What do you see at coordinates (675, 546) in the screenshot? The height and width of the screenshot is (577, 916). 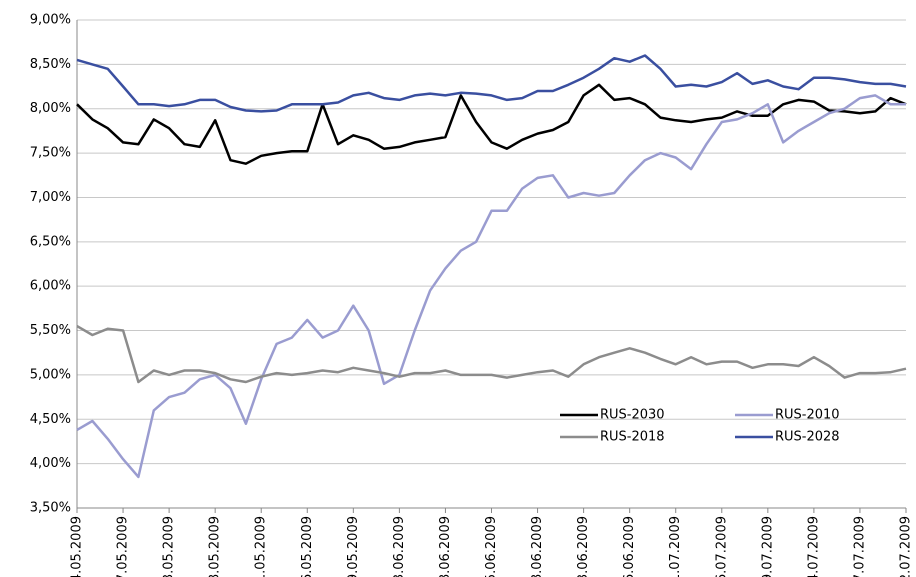 I see `x-tick-label: 01.07.2009` at bounding box center [675, 546].